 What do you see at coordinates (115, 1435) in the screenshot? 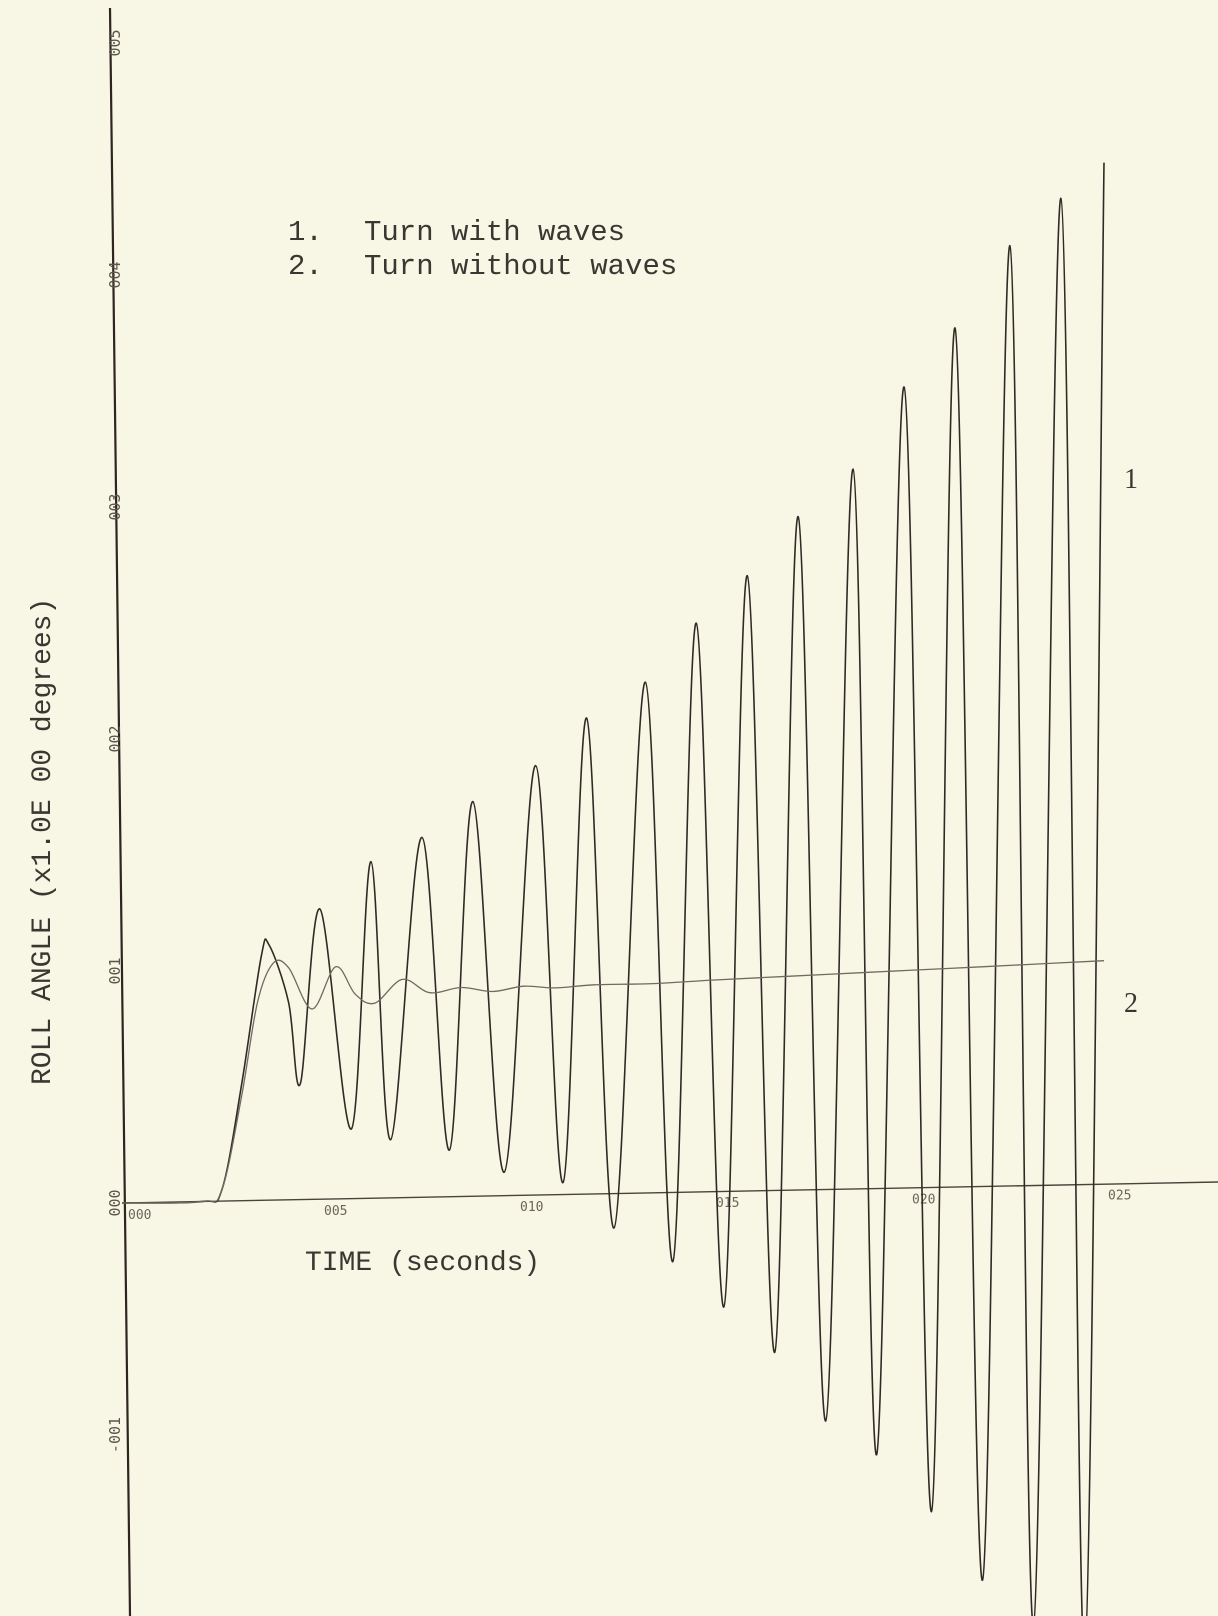
I see `y-tick-label: -001` at bounding box center [115, 1435].